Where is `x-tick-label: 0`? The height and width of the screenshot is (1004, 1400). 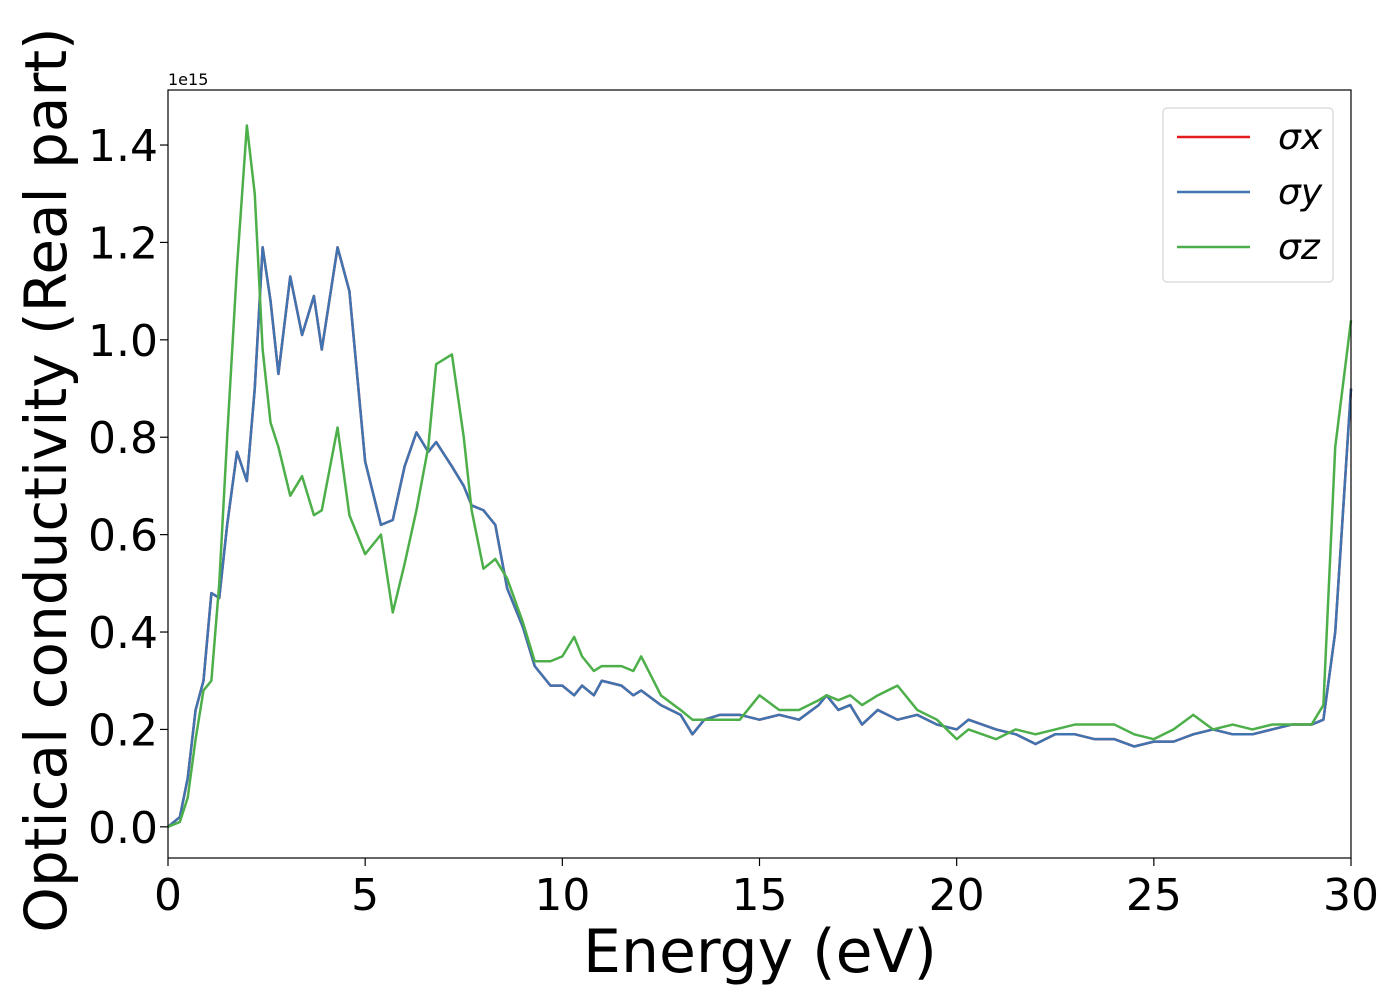 x-tick-label: 0 is located at coordinates (168, 895).